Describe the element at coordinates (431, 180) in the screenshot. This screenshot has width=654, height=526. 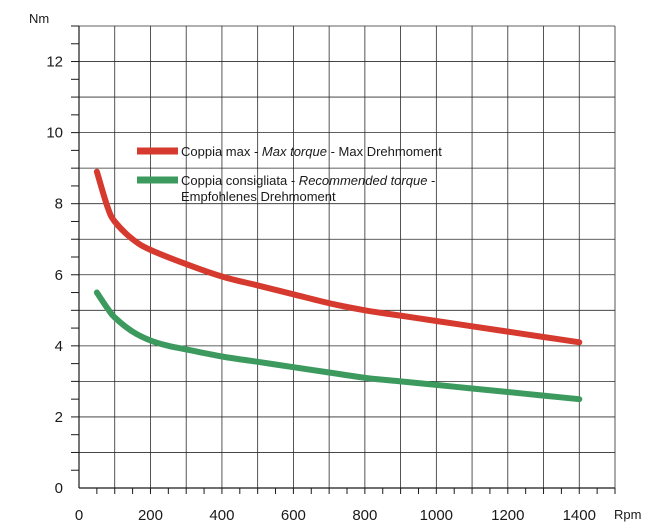
I see `legend-label-part: -` at that location.